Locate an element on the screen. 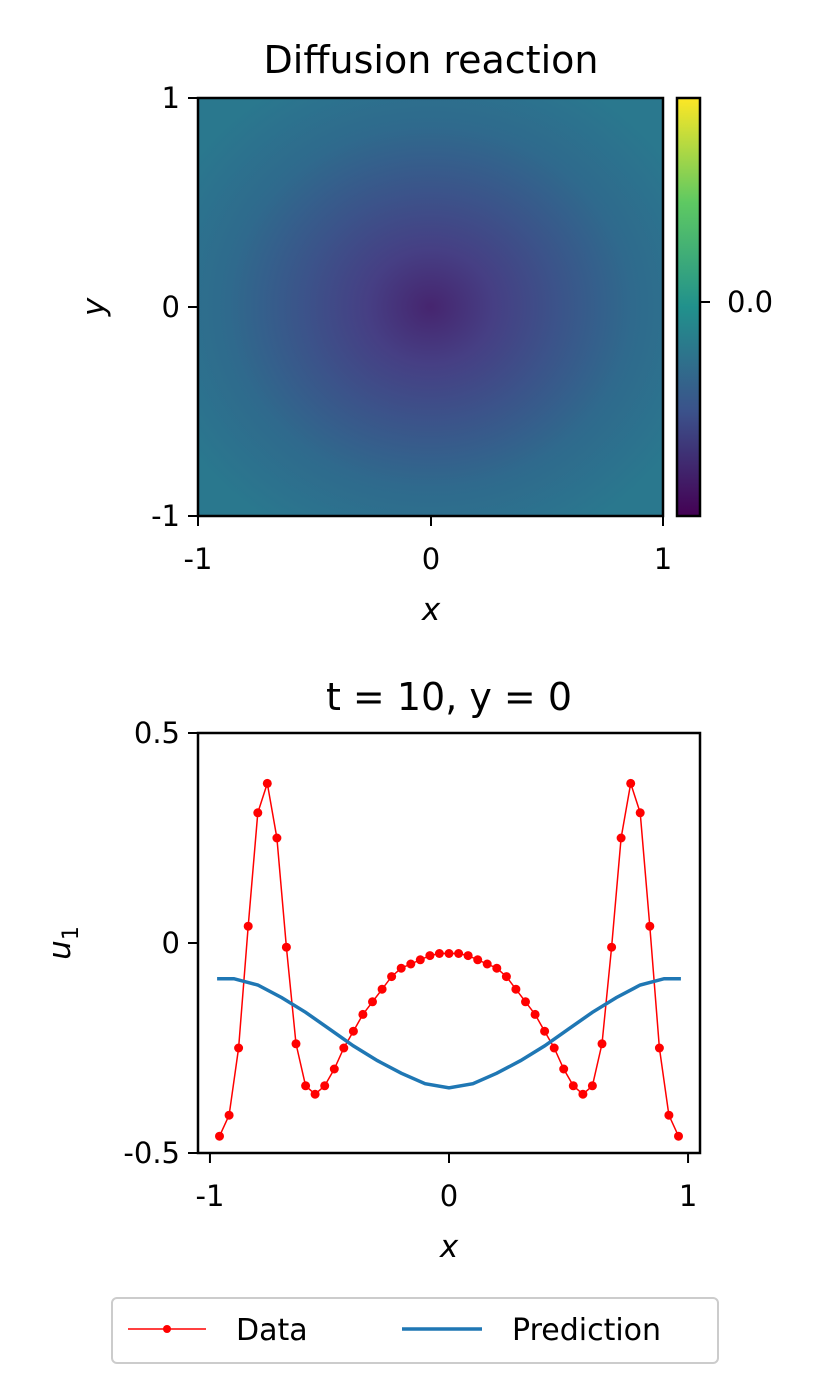 Image resolution: width=830 pixels, height=1384 pixels. heatmap-y-tick-label: 1 is located at coordinates (171, 98).